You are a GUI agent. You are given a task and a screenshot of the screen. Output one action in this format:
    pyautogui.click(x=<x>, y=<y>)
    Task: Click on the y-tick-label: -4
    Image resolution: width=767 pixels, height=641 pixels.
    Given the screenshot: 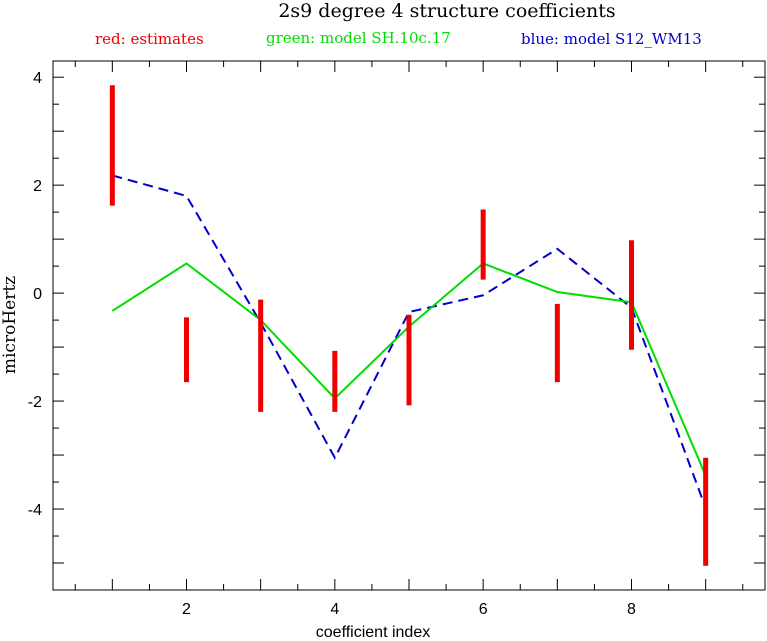 What is the action you would take?
    pyautogui.click(x=35, y=510)
    